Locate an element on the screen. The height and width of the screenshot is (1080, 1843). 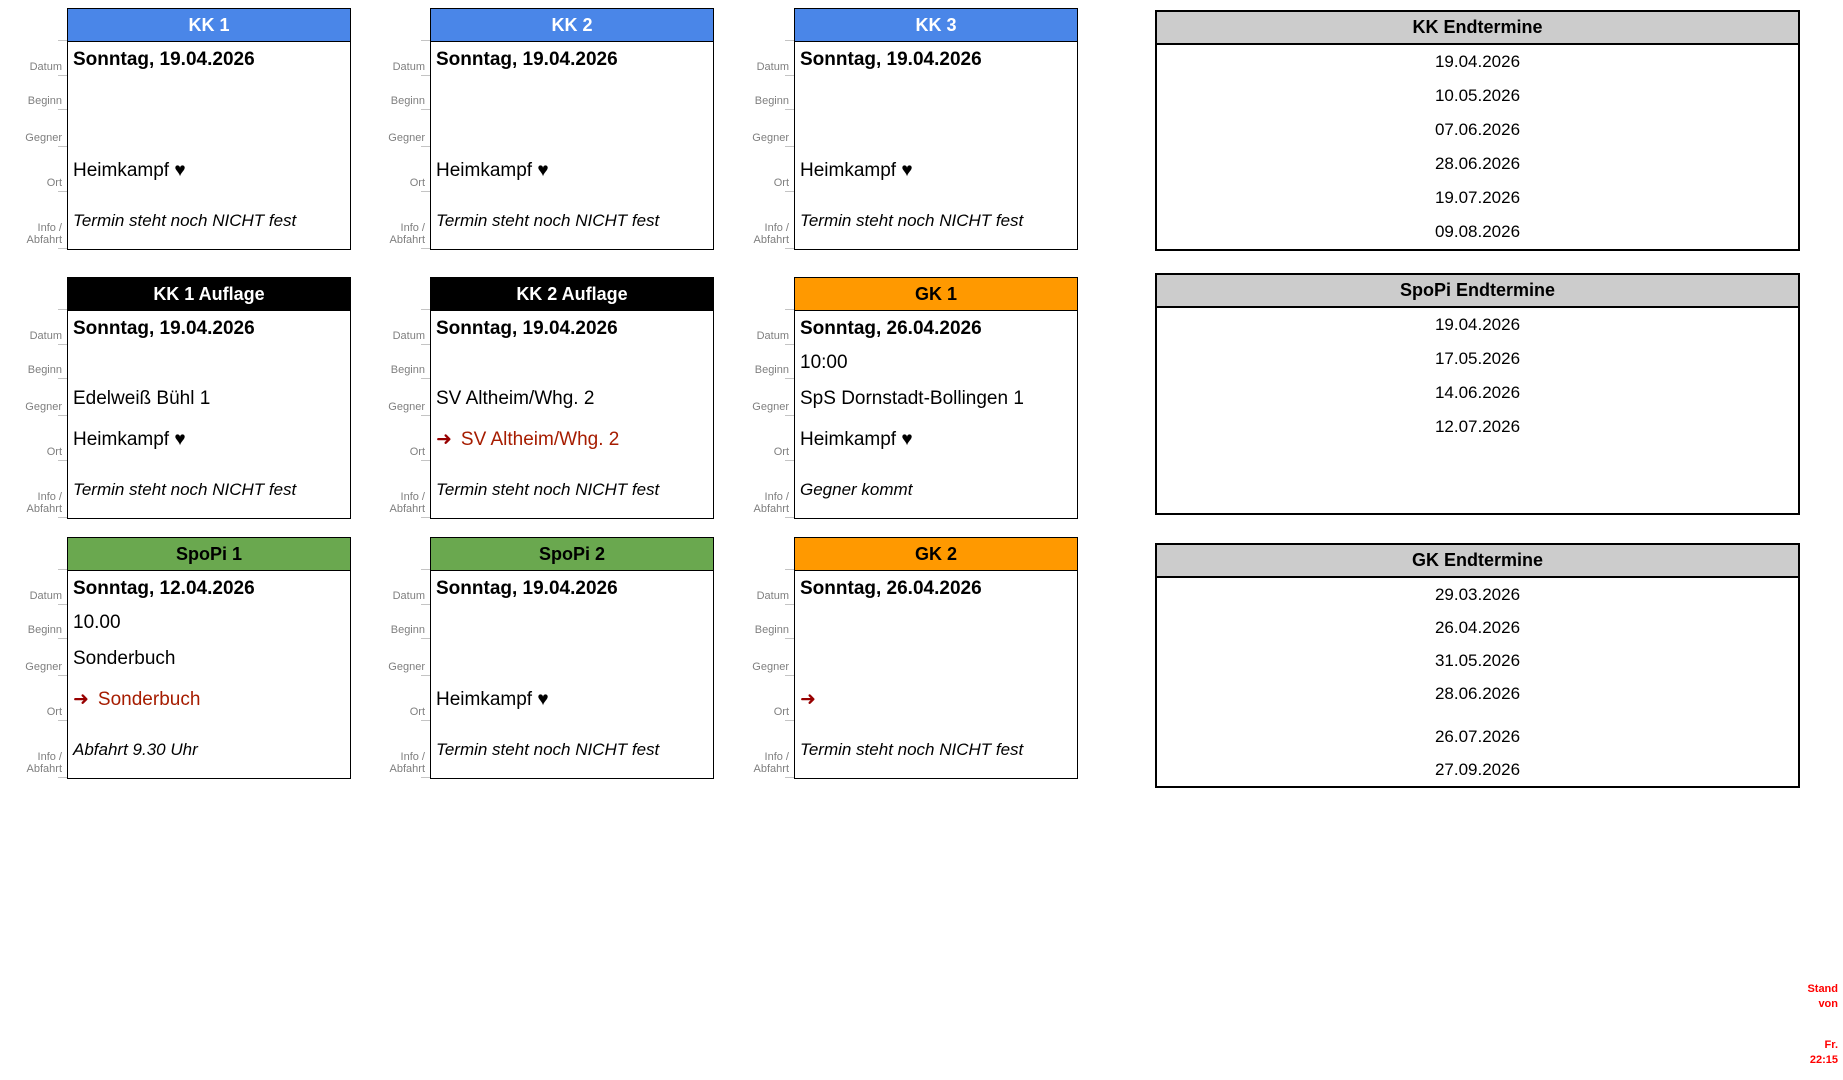
info-value: Abfahrt 9.30 Uhr is located at coordinates (135, 749).